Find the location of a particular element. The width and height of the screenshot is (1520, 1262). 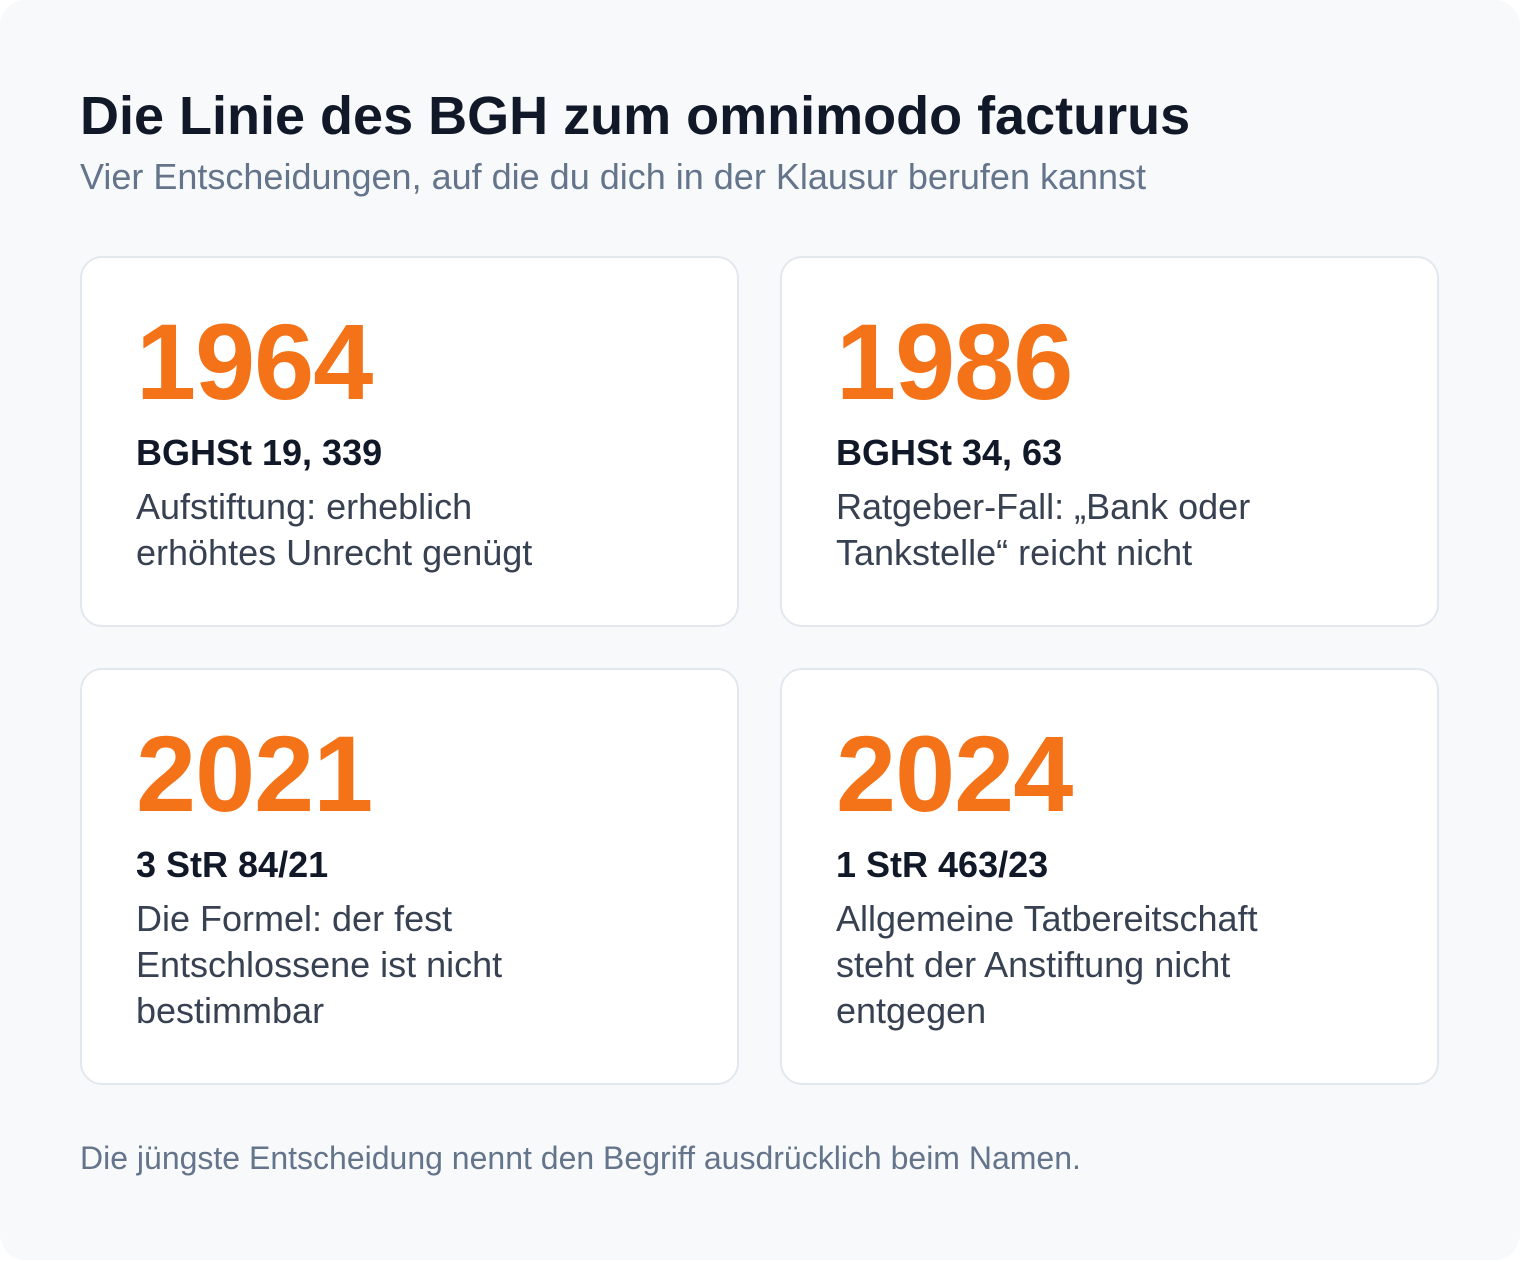

decision-reference: BGHSt 34, 63 is located at coordinates (949, 452).